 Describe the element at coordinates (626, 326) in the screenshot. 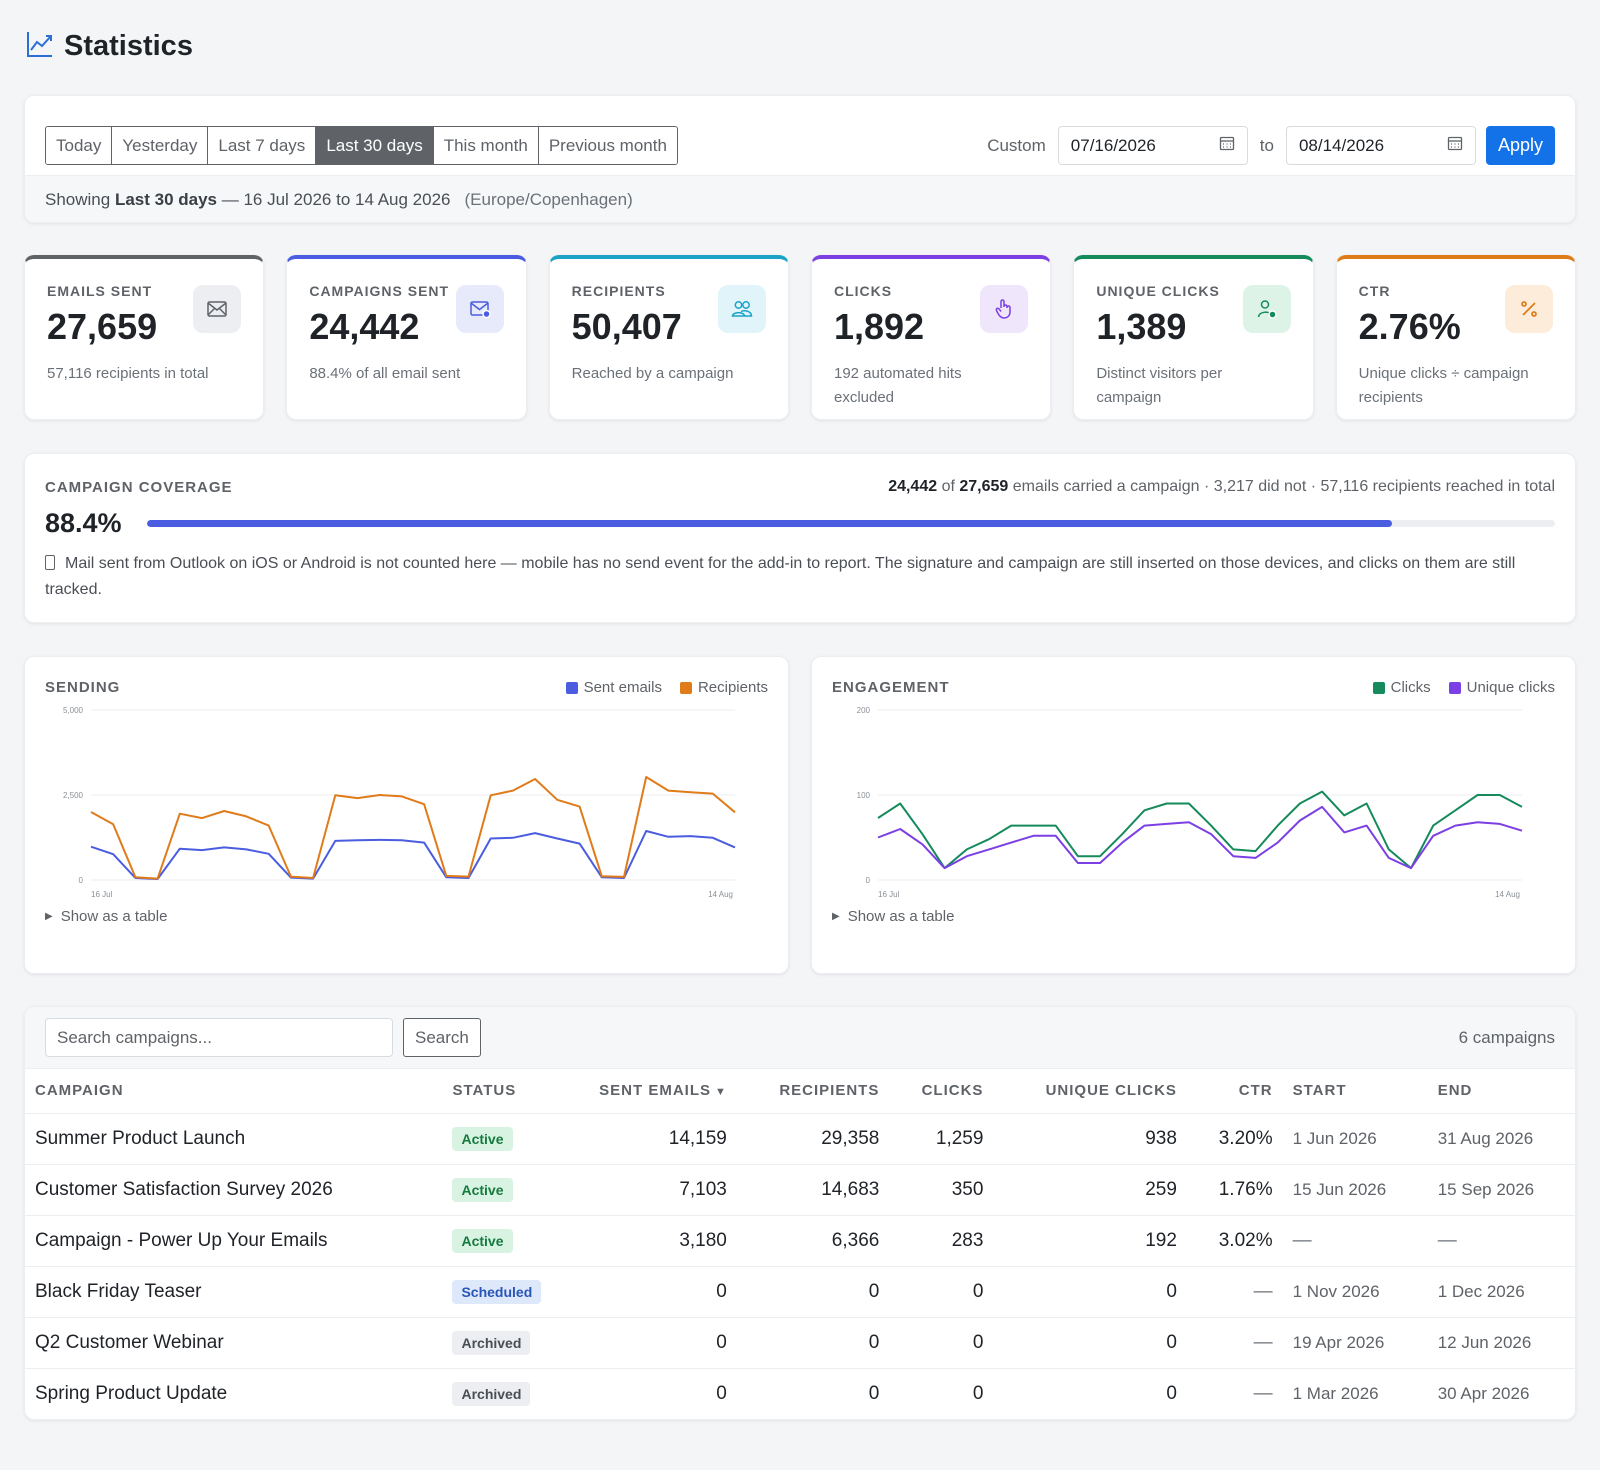

I see `kpi-value: 50,407` at that location.